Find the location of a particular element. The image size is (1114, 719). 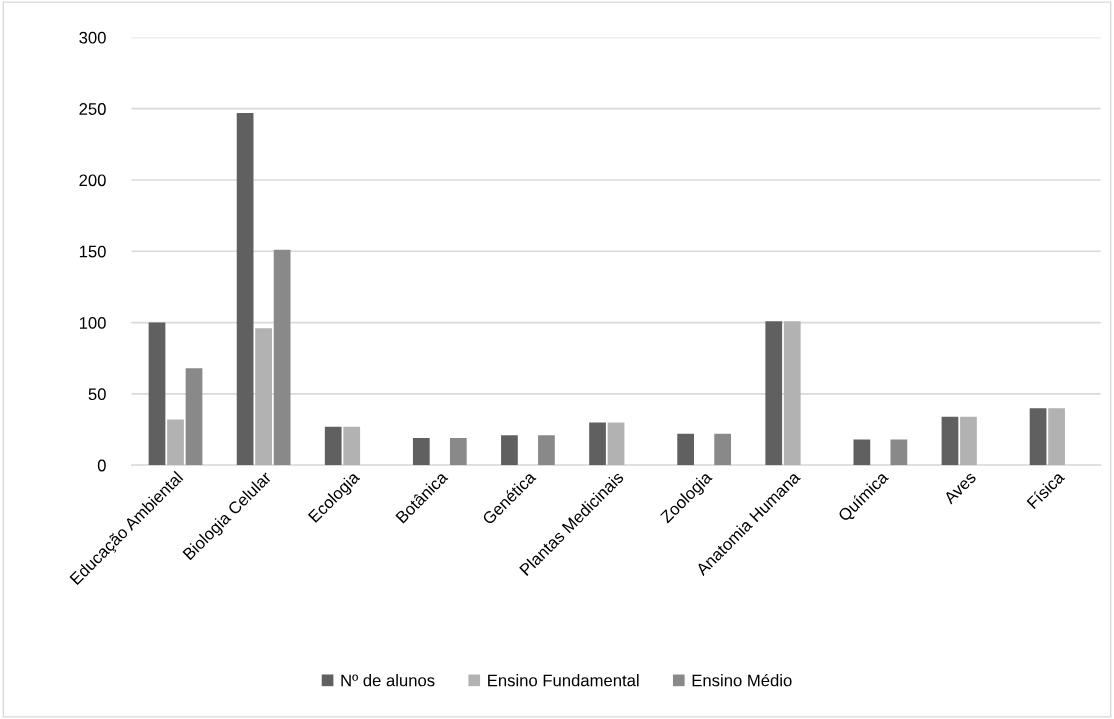

legend-label: Ensino Fundamental is located at coordinates (563, 680).